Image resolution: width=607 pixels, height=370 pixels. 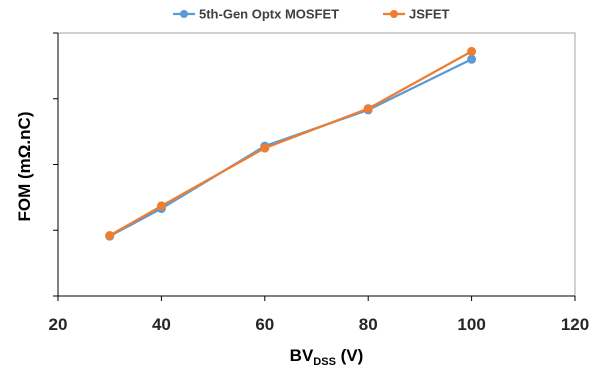 I want to click on x-axis-title: BVDSS (V), so click(x=327, y=357).